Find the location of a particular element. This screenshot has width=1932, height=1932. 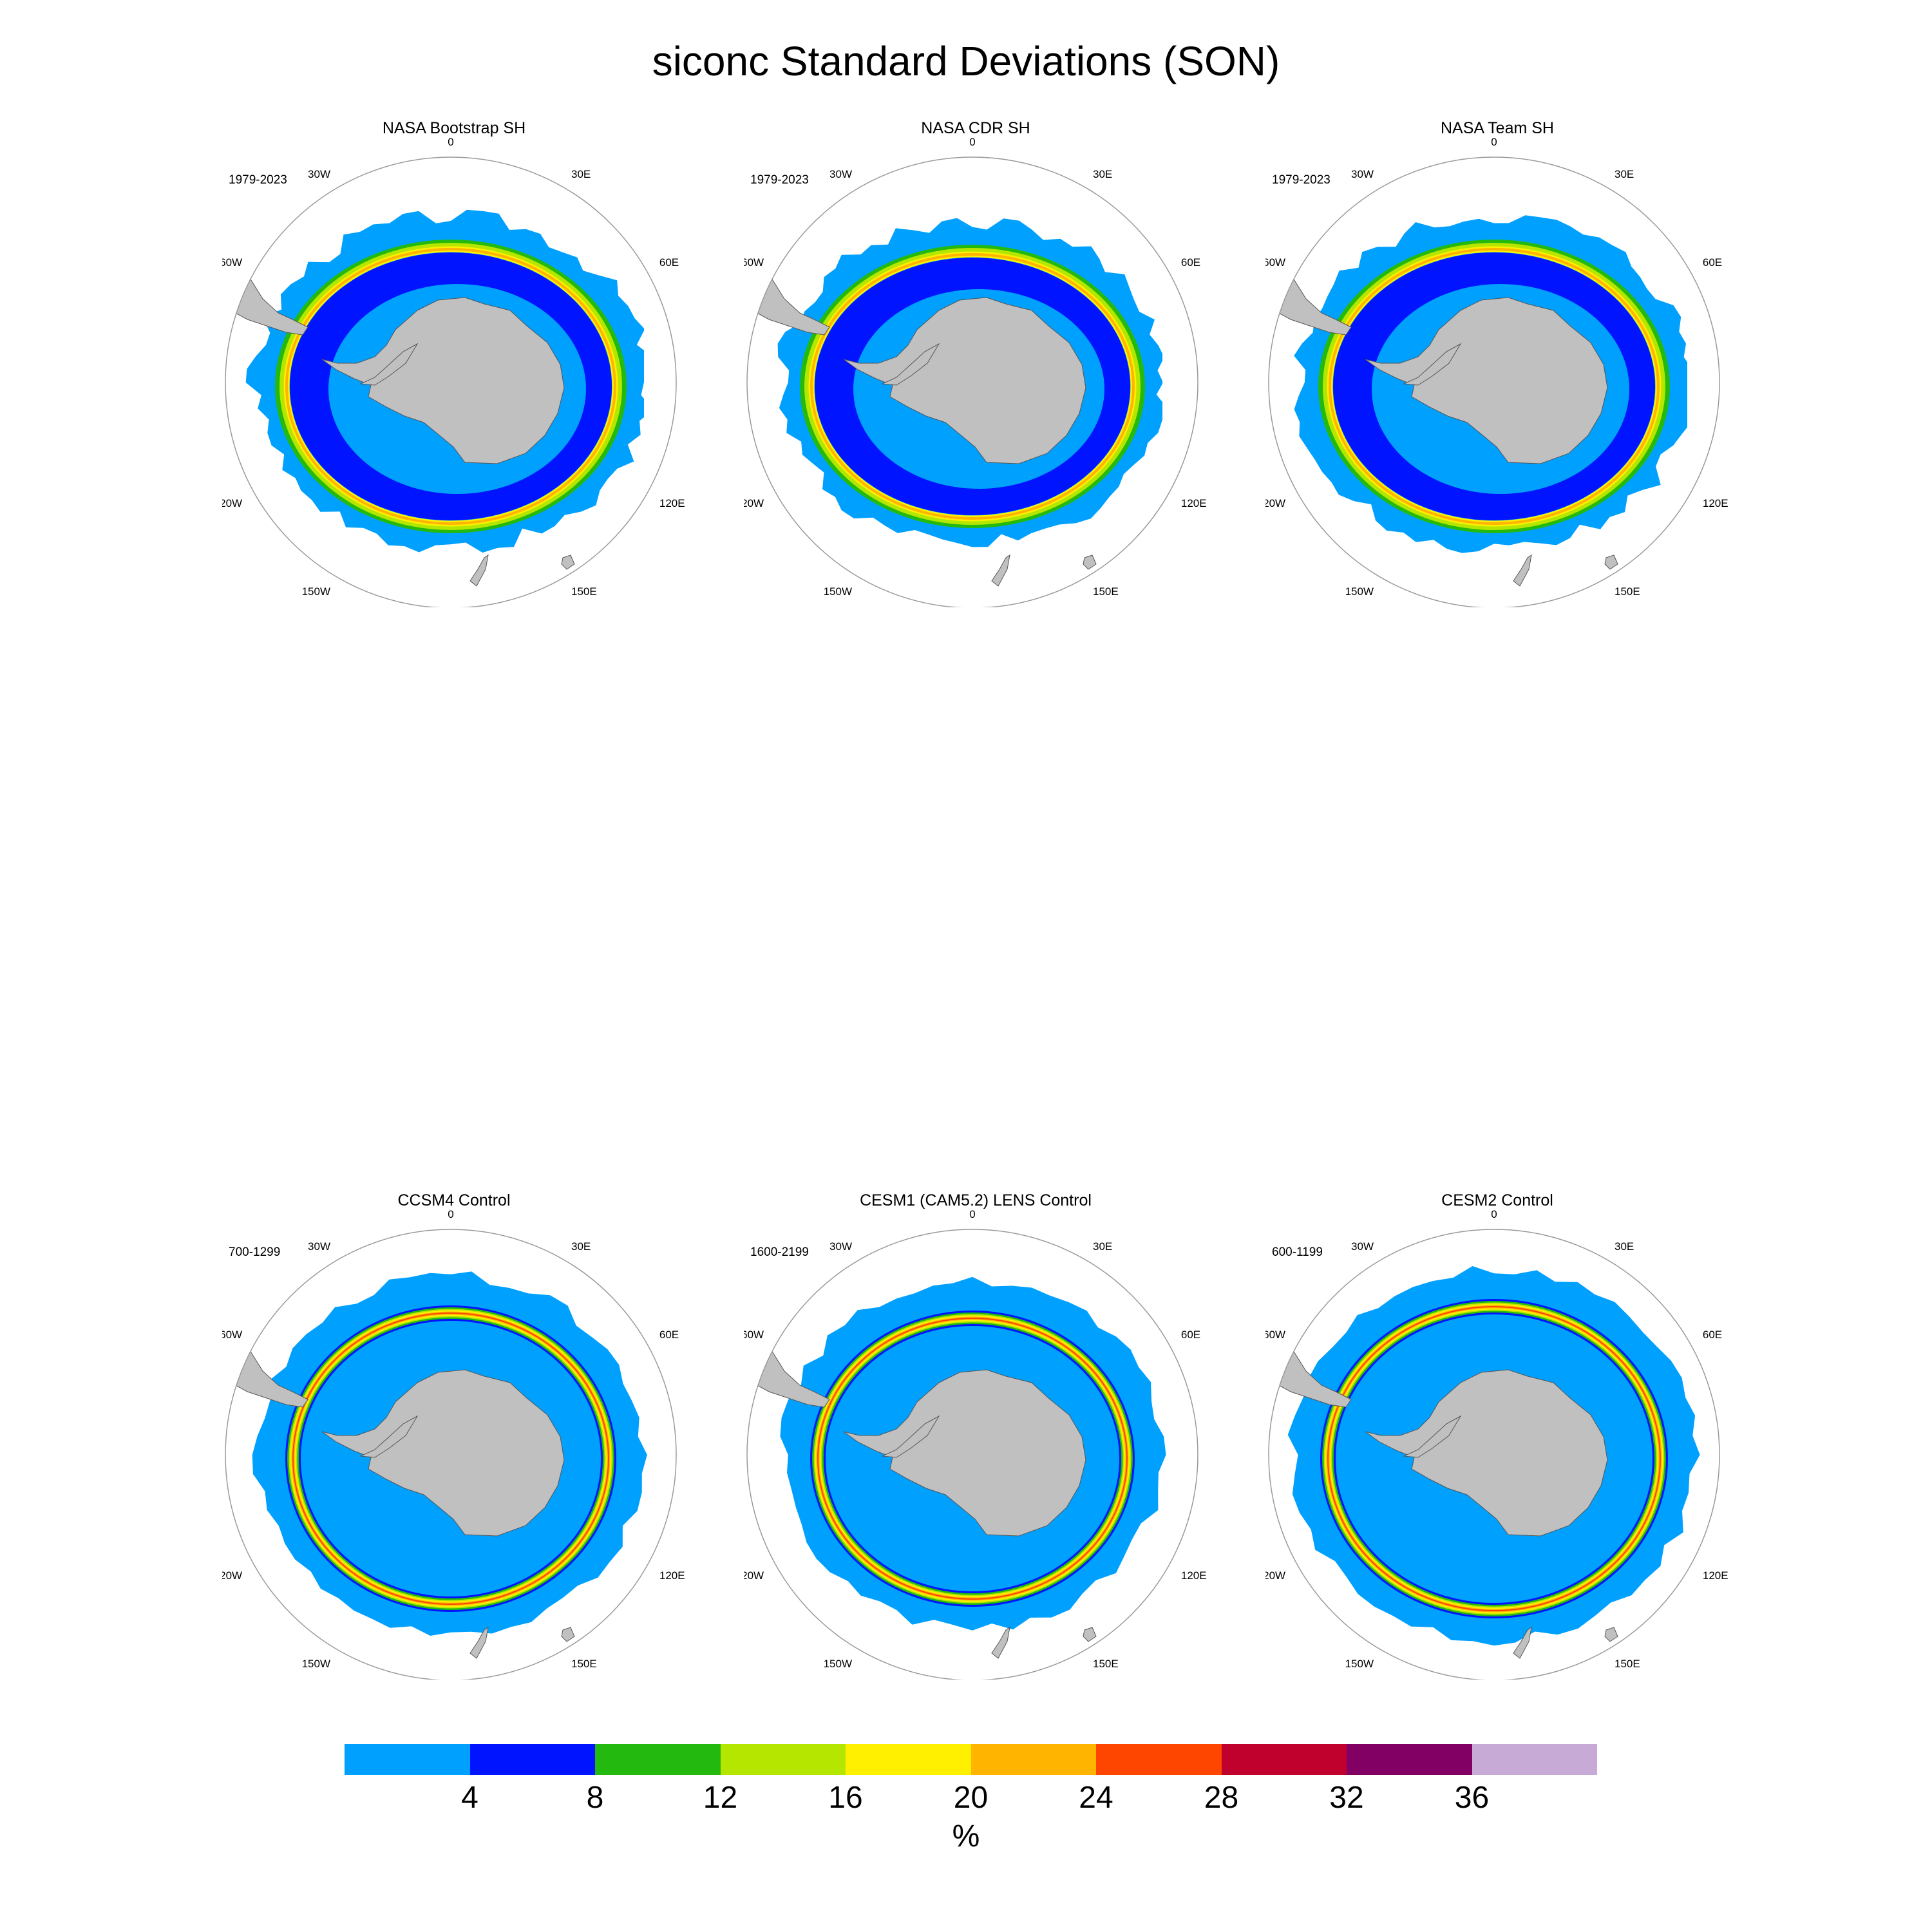

panel-title: CCSM4 Control is located at coordinates (454, 1200).